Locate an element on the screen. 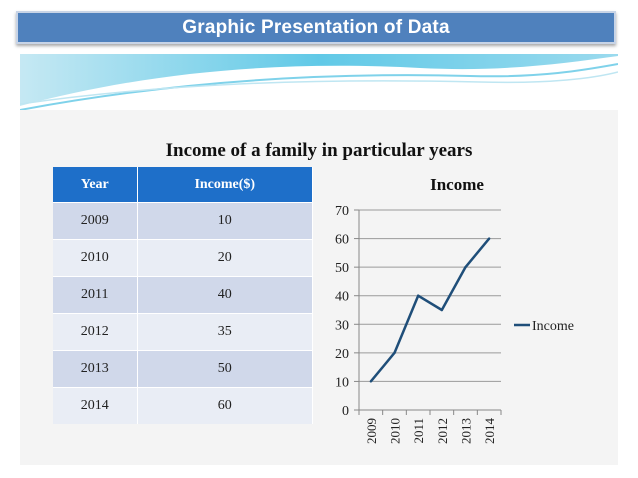  table-row: 2010 20 is located at coordinates (183, 258).